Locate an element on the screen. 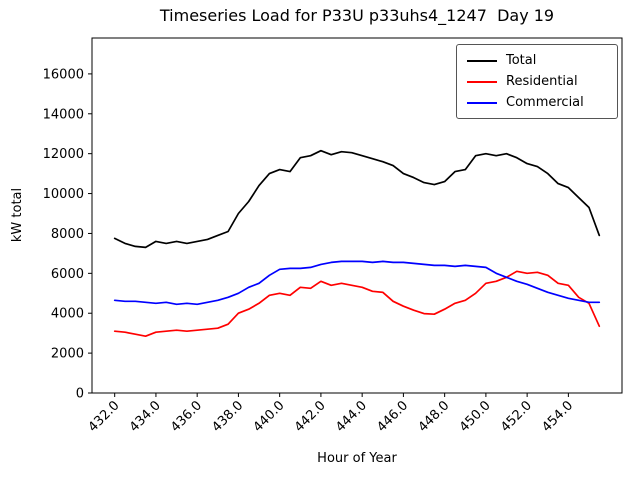  y-tick-label: 0 is located at coordinates (80, 394).